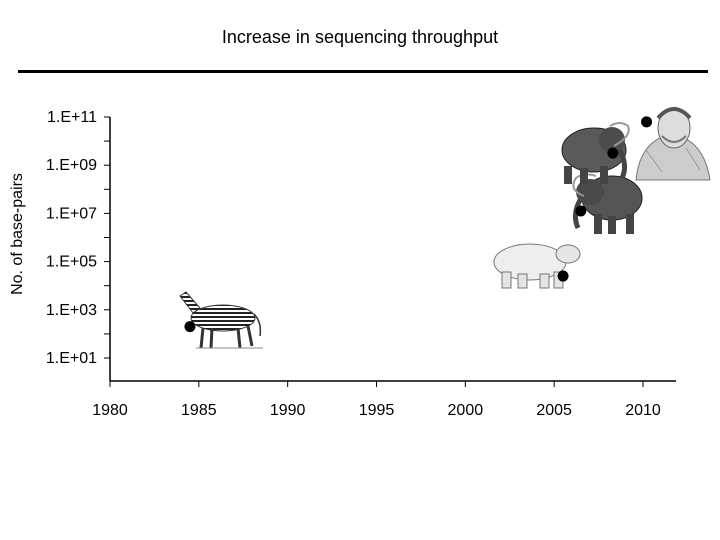 Image resolution: width=720 pixels, height=540 pixels. Describe the element at coordinates (376, 400) in the screenshot. I see `x-axis-ticks: 1980 1985 1990 1995 2000 2005 2010` at that location.